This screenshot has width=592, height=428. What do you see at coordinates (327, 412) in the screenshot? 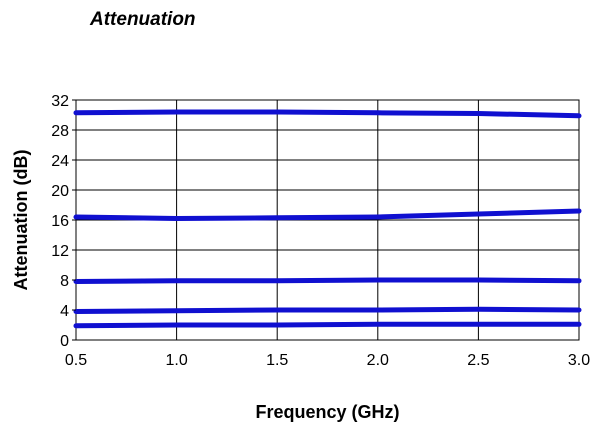
I see `x-axis-title: Frequency (GHz)` at bounding box center [327, 412].